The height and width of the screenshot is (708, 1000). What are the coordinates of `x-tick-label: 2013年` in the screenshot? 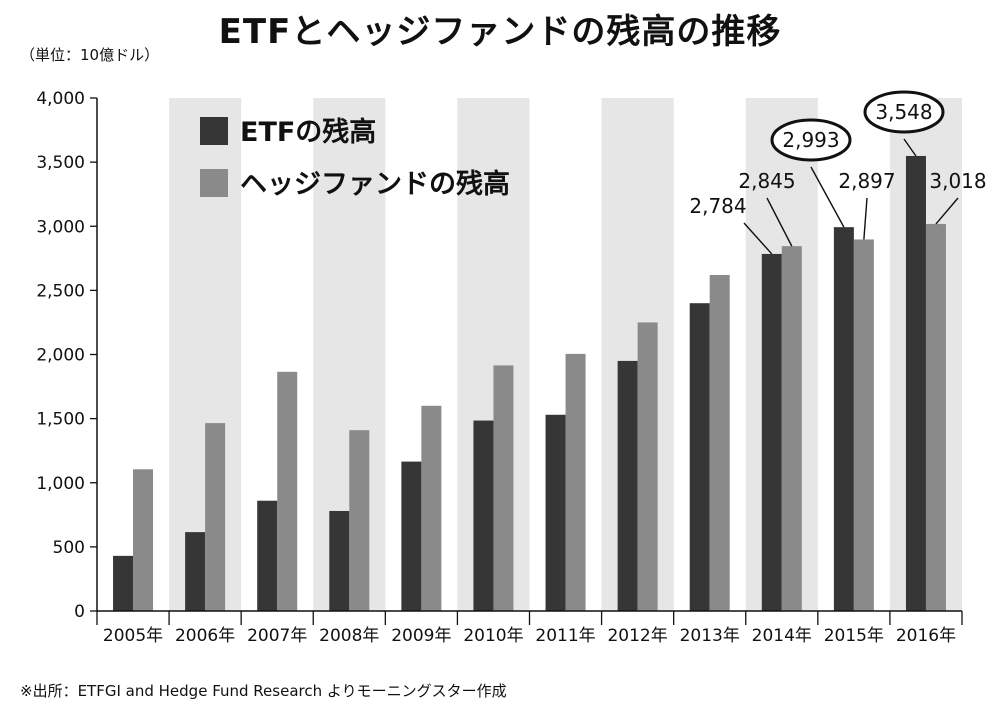 It's located at (710, 636).